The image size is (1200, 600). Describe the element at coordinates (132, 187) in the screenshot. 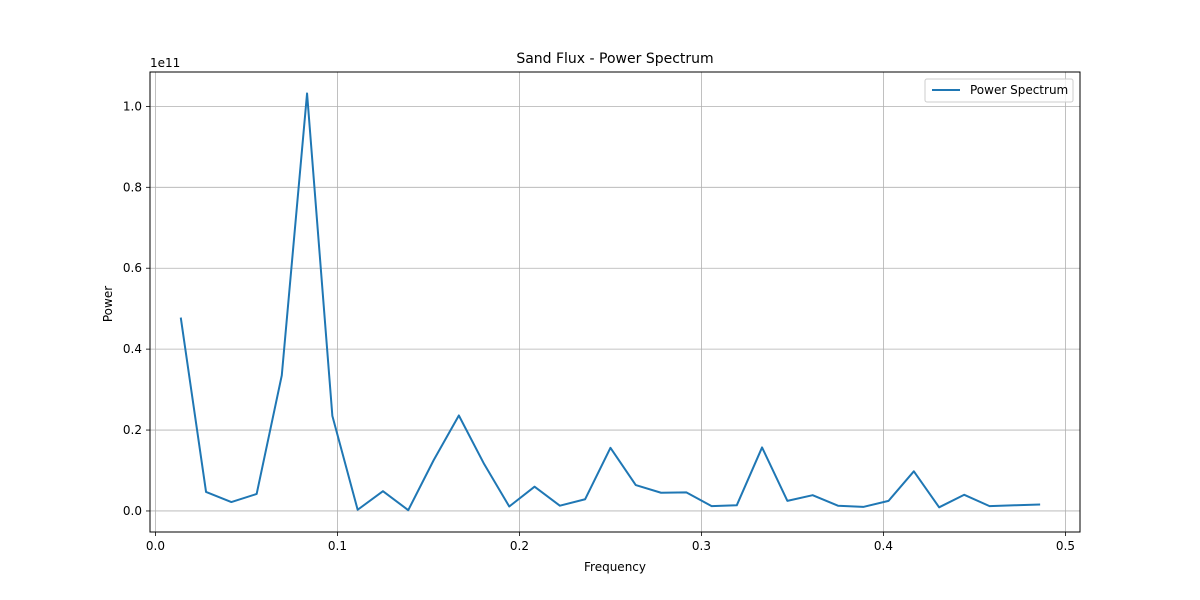

I see `y-tick-label: 0.8` at that location.